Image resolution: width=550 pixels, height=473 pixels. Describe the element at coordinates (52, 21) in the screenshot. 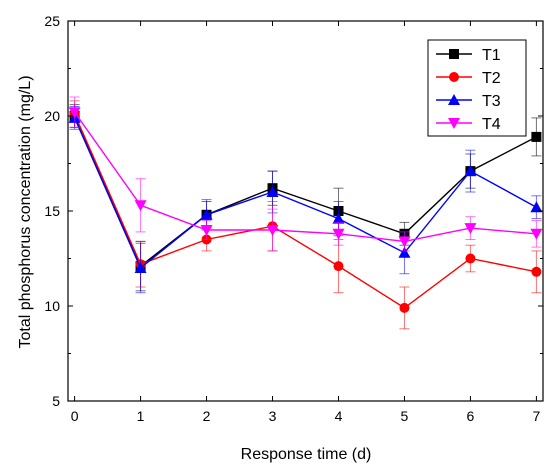

I see `y-tick-label: 25` at that location.